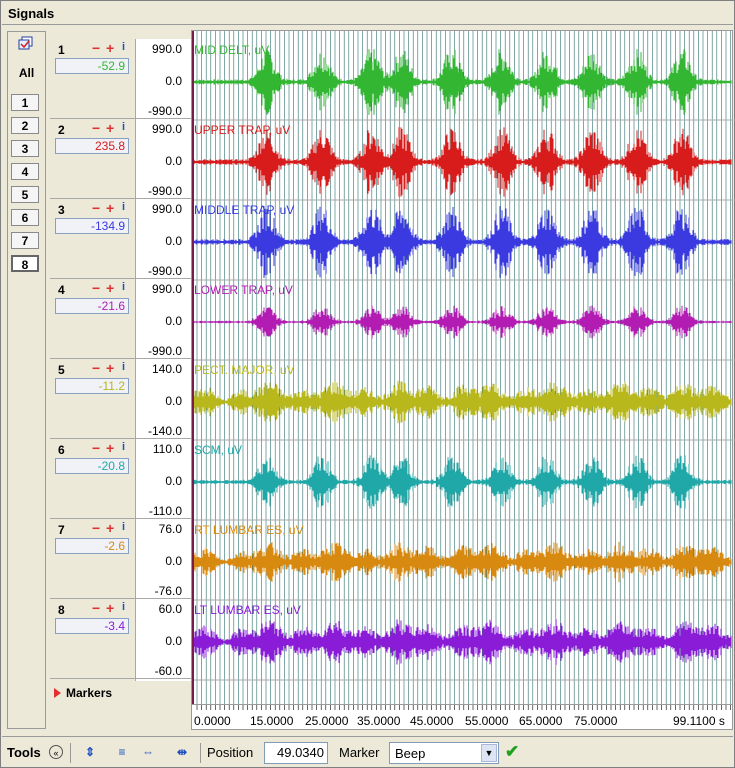 The height and width of the screenshot is (768, 735). What do you see at coordinates (170, 609) in the screenshot?
I see `scale-max: 60.0` at bounding box center [170, 609].